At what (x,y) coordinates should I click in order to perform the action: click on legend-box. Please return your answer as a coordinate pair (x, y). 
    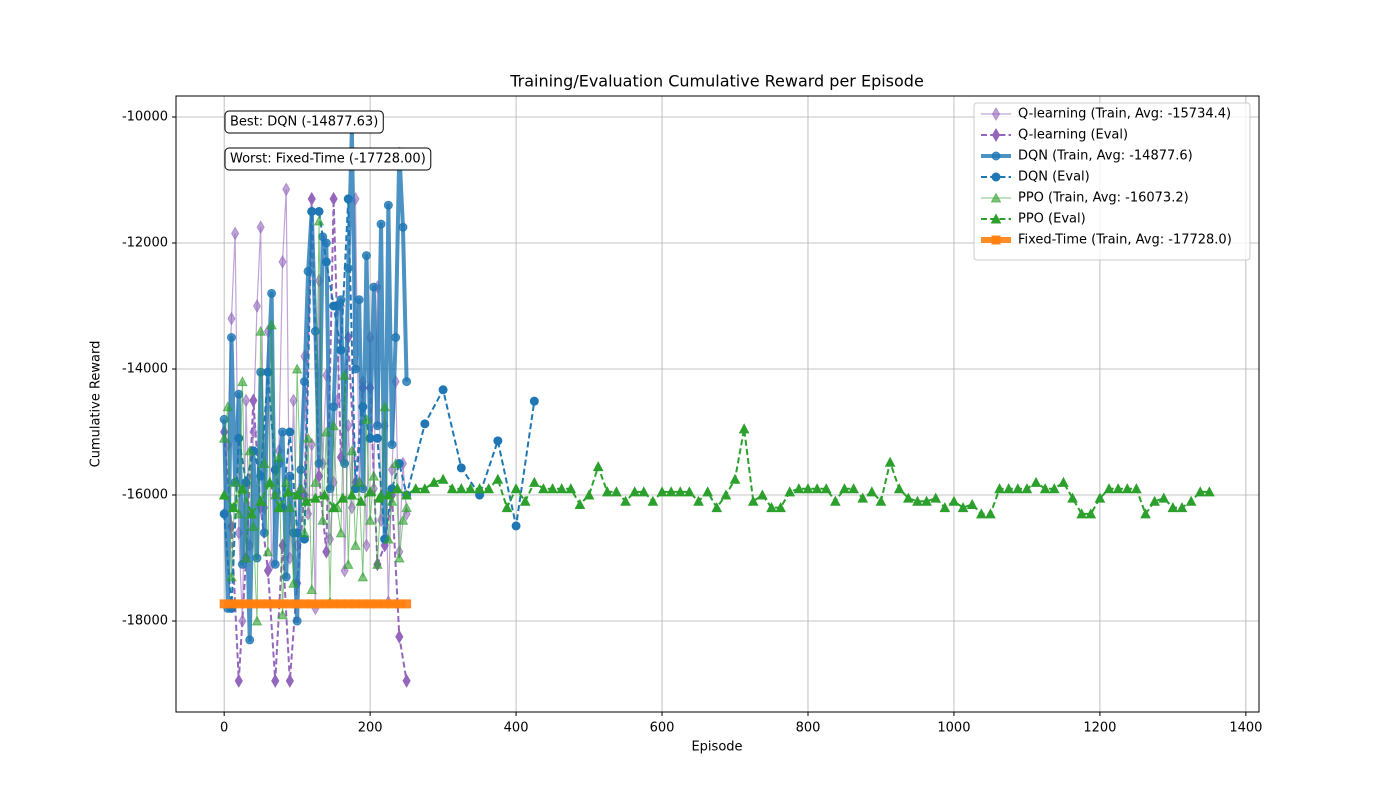
    Looking at the image, I should click on (1112, 181).